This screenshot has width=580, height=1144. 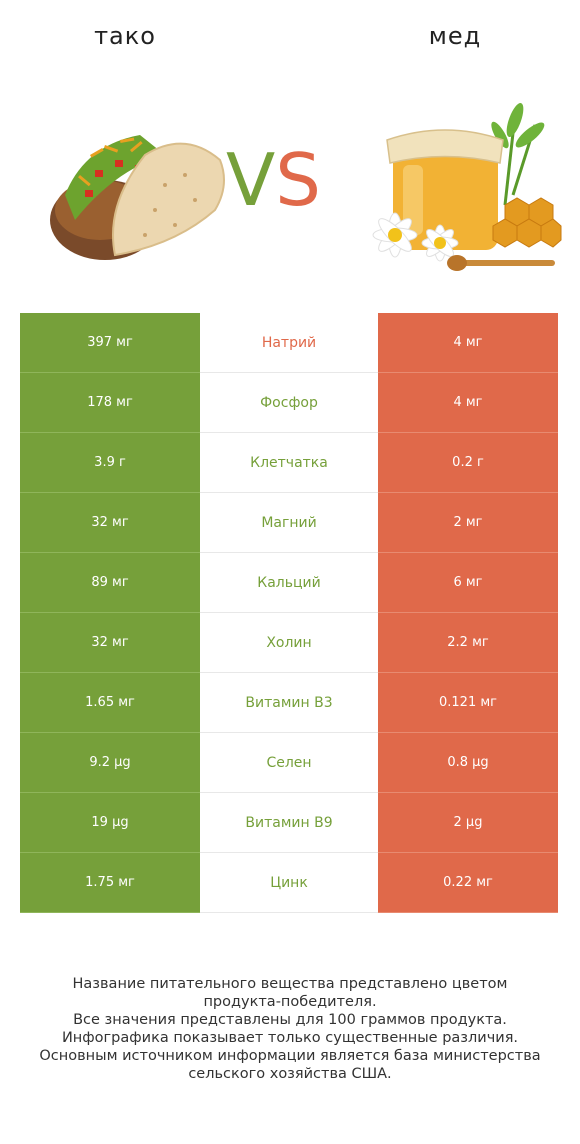 What do you see at coordinates (298, 180) in the screenshot?
I see `vs-s: S` at bounding box center [298, 180].